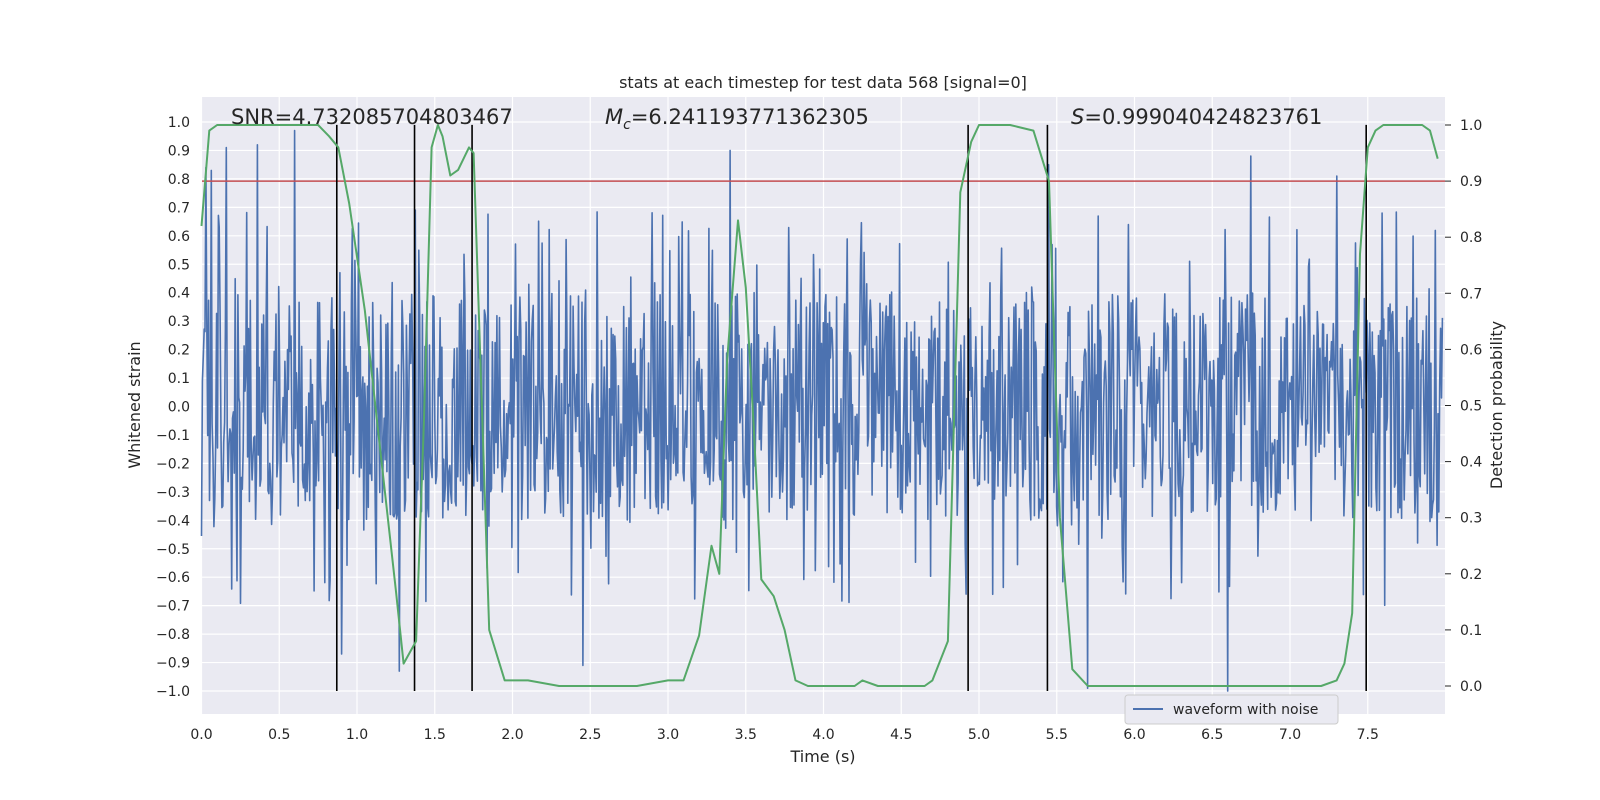 The height and width of the screenshot is (800, 1600). What do you see at coordinates (179, 294) in the screenshot?
I see `y-left-tick-label: 0.4` at bounding box center [179, 294].